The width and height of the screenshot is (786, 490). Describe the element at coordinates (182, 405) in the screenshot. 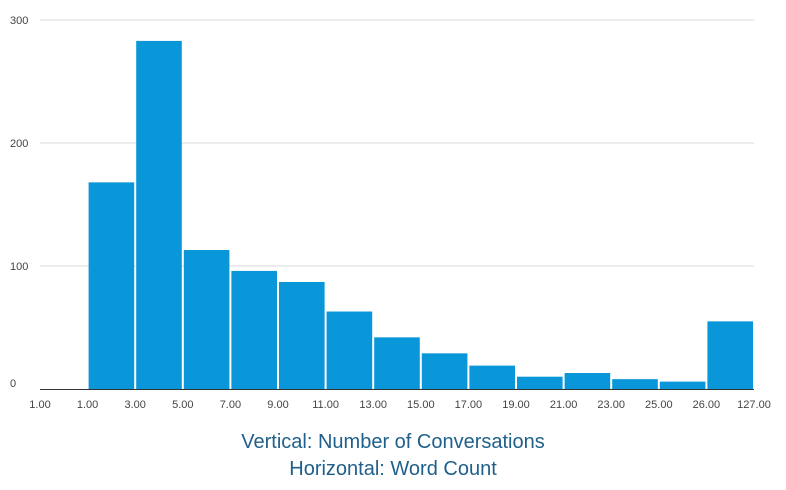

I see `x-tick-label: 5.00` at that location.